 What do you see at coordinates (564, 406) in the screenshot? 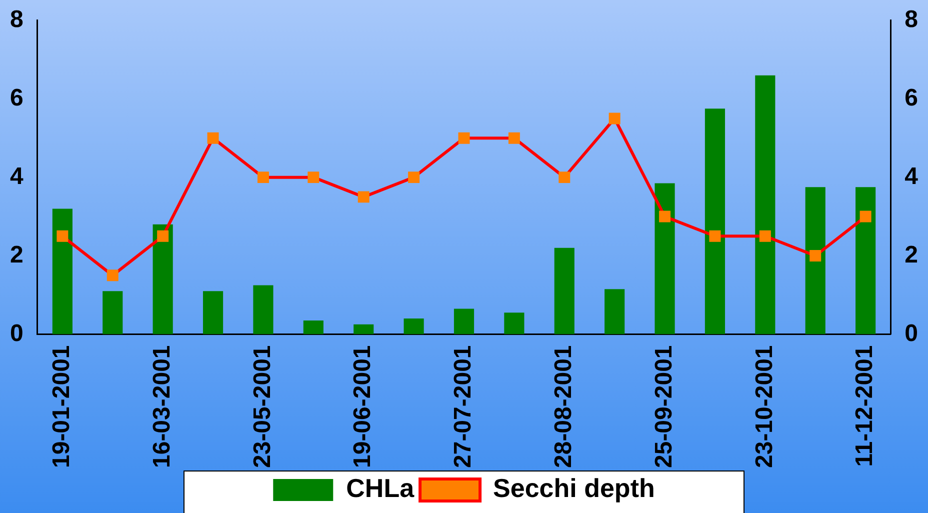
I see `x-tick-label: 28-08-2001` at bounding box center [564, 406].